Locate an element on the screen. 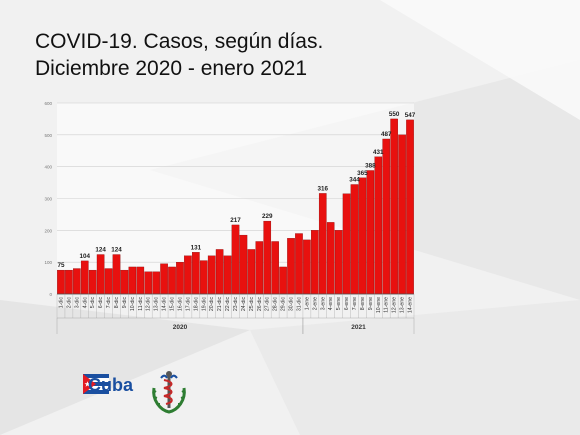 This screenshot has height=435, width=580. x-tick-label: 1-ene is located at coordinates (307, 303).